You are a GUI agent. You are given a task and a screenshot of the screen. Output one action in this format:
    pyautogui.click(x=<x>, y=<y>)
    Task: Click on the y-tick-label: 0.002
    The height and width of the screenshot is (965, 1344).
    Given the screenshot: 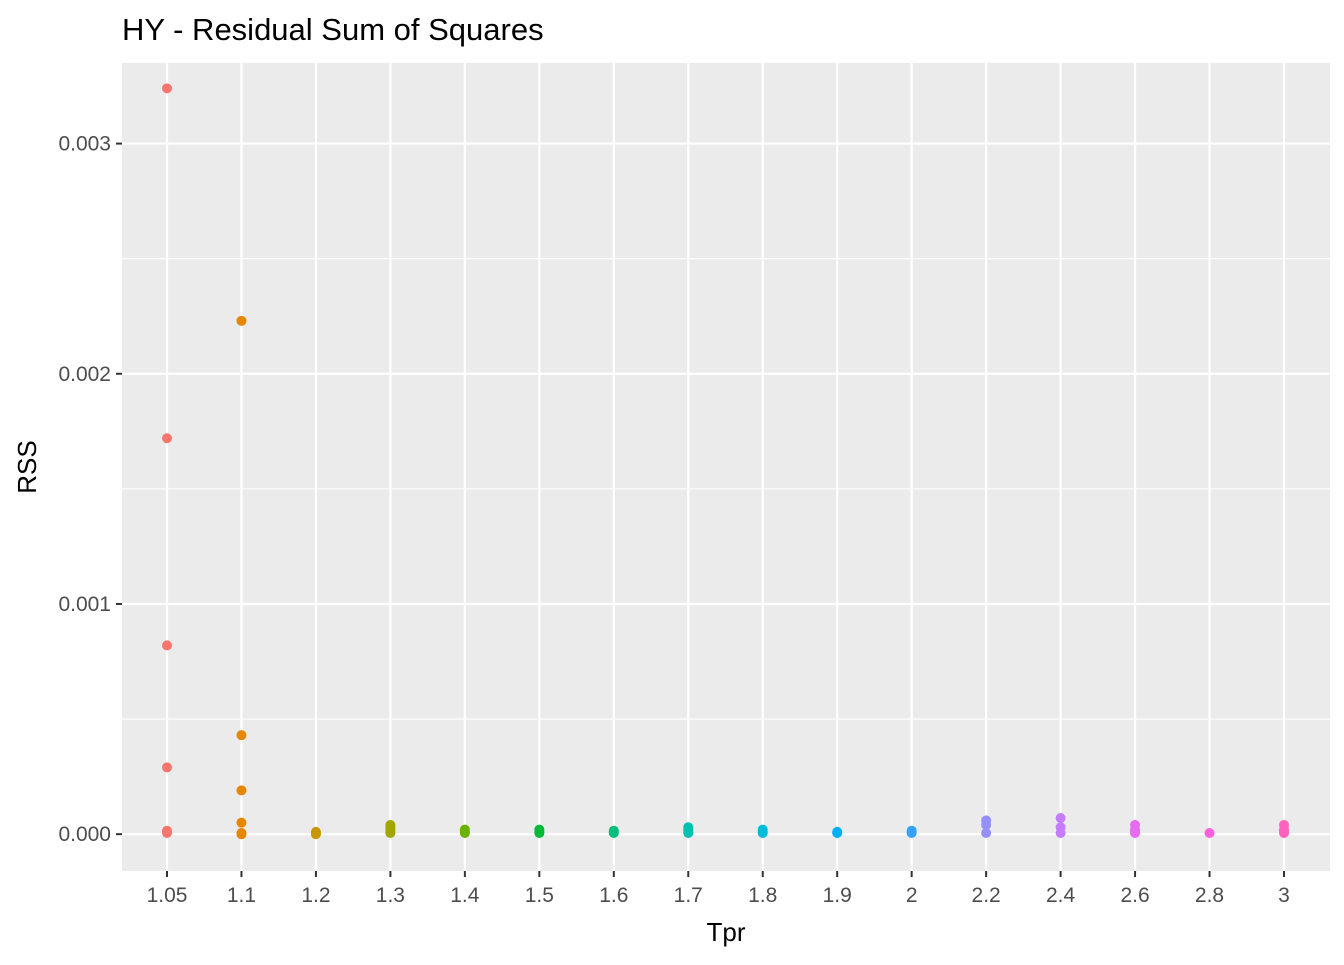 What is the action you would take?
    pyautogui.click(x=84, y=374)
    